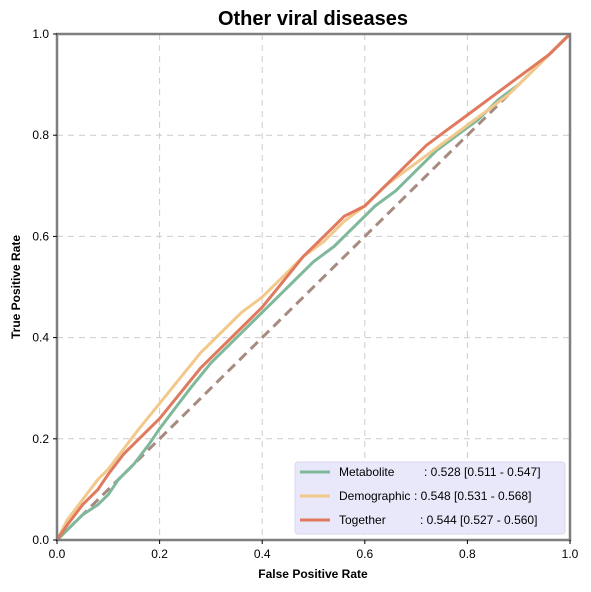 Image resolution: width=591 pixels, height=592 pixels. What do you see at coordinates (57, 554) in the screenshot?
I see `x-tick-label: 0.0` at bounding box center [57, 554].